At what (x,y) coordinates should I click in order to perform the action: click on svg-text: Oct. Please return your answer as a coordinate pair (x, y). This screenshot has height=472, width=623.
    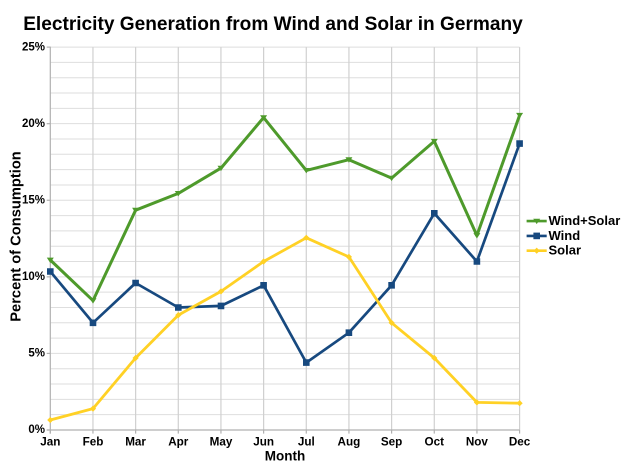
    Looking at the image, I should click on (435, 442).